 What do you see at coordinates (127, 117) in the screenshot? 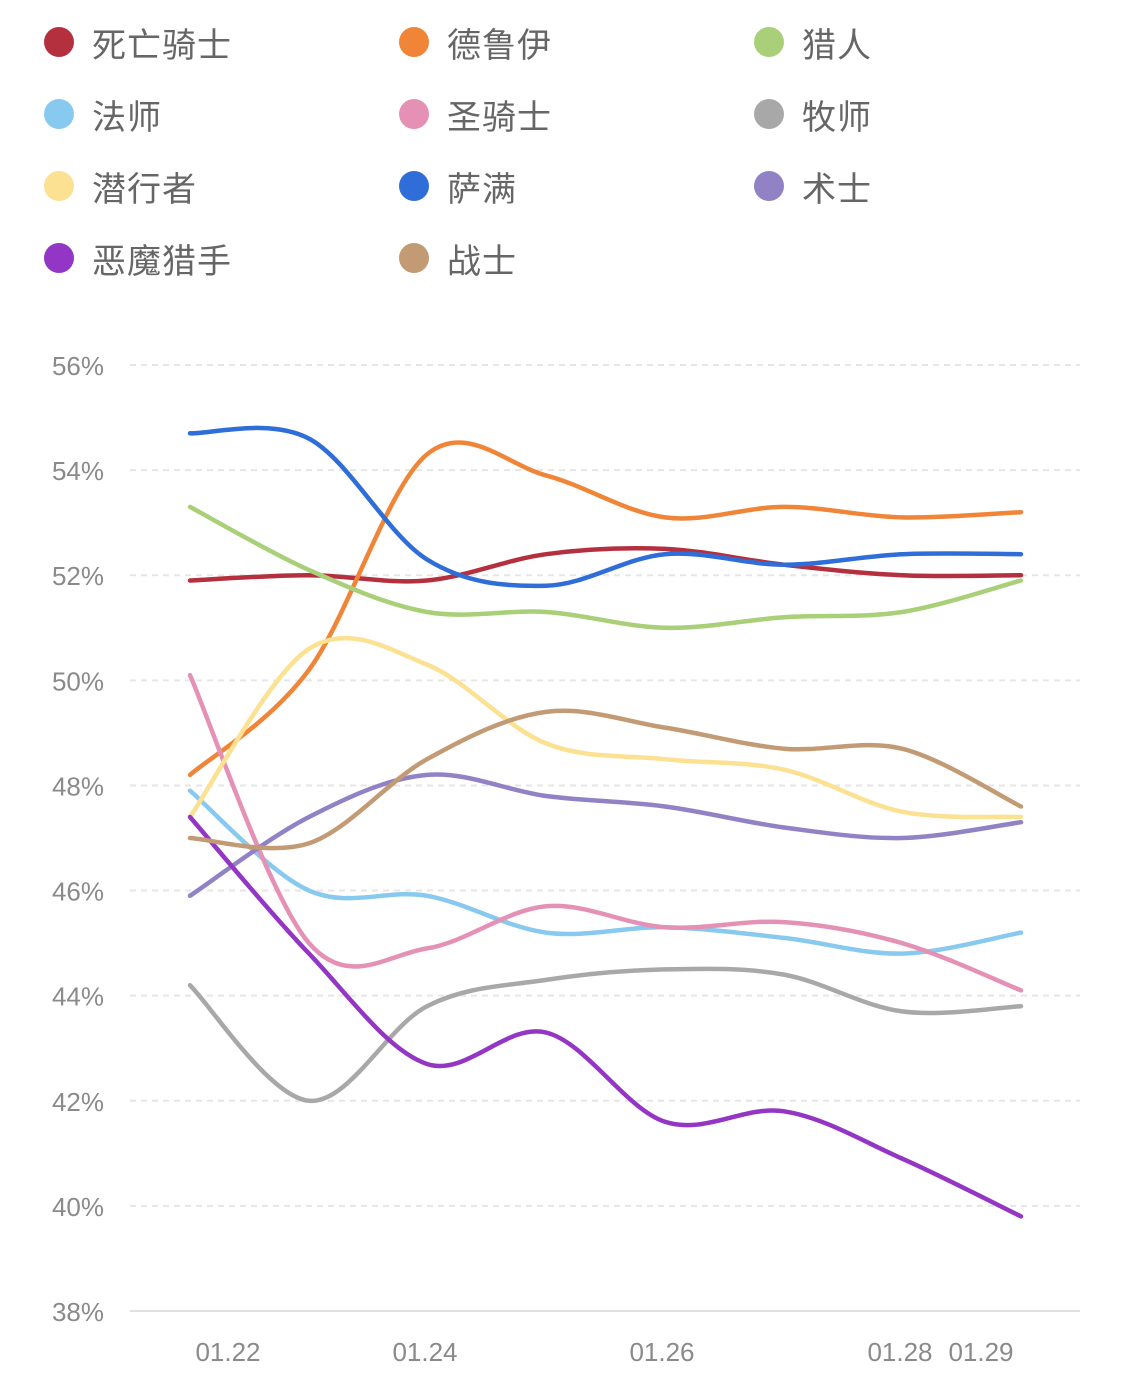
I see `legend-label: 法师` at bounding box center [127, 117].